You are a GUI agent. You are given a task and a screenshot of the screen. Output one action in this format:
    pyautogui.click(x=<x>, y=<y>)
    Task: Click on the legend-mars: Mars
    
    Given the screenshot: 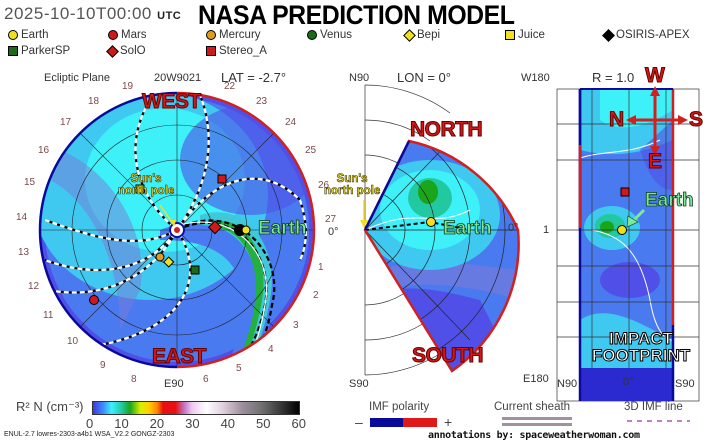 What is the action you would take?
    pyautogui.click(x=127, y=35)
    